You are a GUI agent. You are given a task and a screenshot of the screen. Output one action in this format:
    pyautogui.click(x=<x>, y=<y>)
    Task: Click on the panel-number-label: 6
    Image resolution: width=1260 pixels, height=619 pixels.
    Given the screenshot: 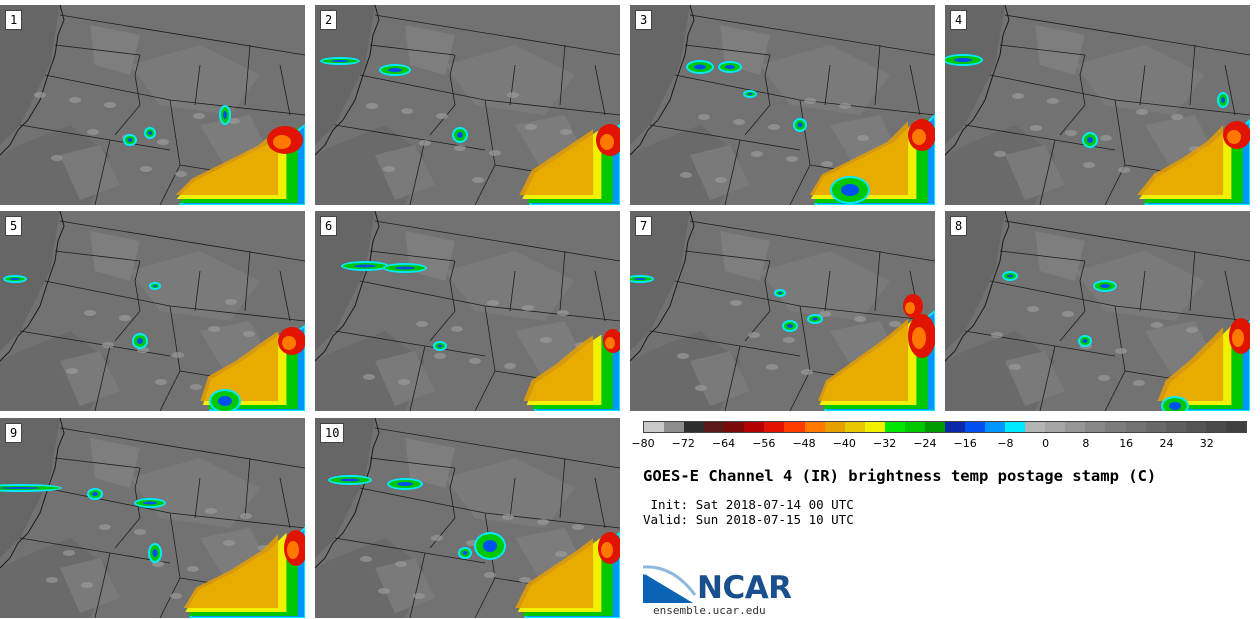 What is the action you would take?
    pyautogui.click(x=329, y=226)
    